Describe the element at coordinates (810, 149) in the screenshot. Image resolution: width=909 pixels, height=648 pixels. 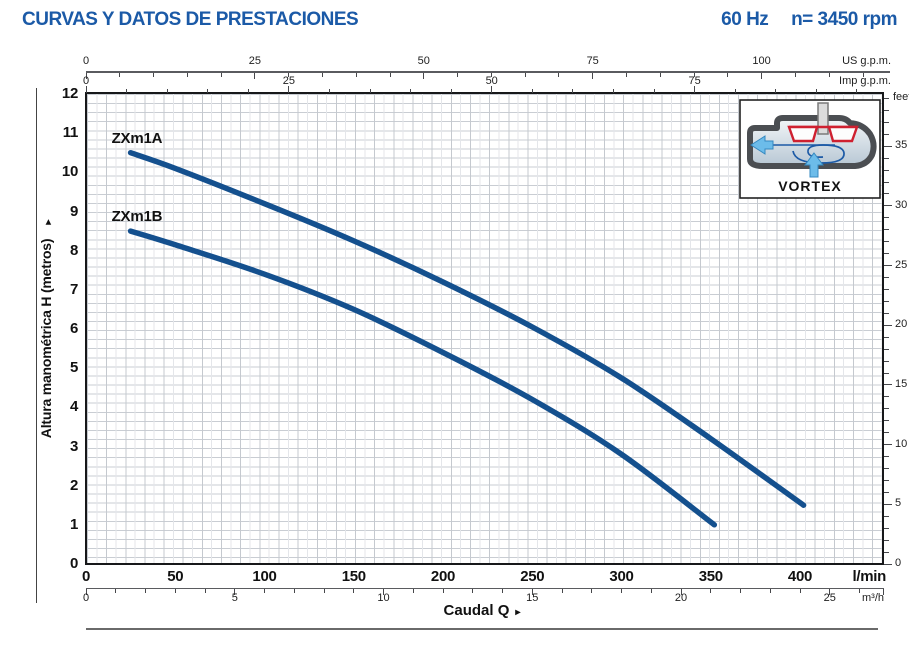
I see `vortex-inset: VORTEX` at that location.